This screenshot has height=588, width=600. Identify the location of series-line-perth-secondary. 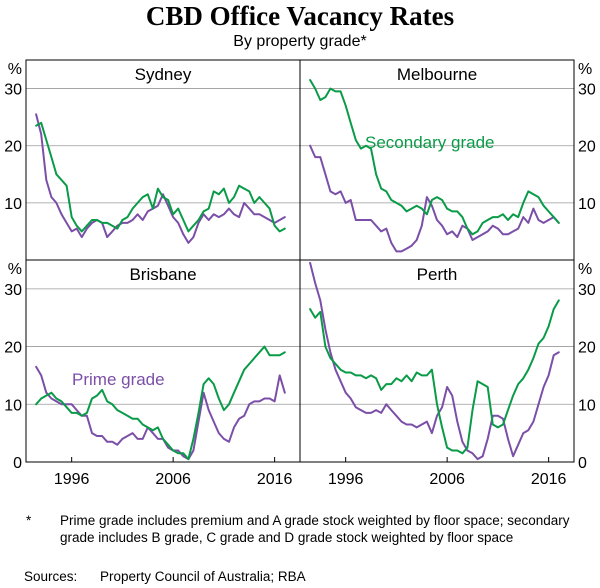
(434, 377).